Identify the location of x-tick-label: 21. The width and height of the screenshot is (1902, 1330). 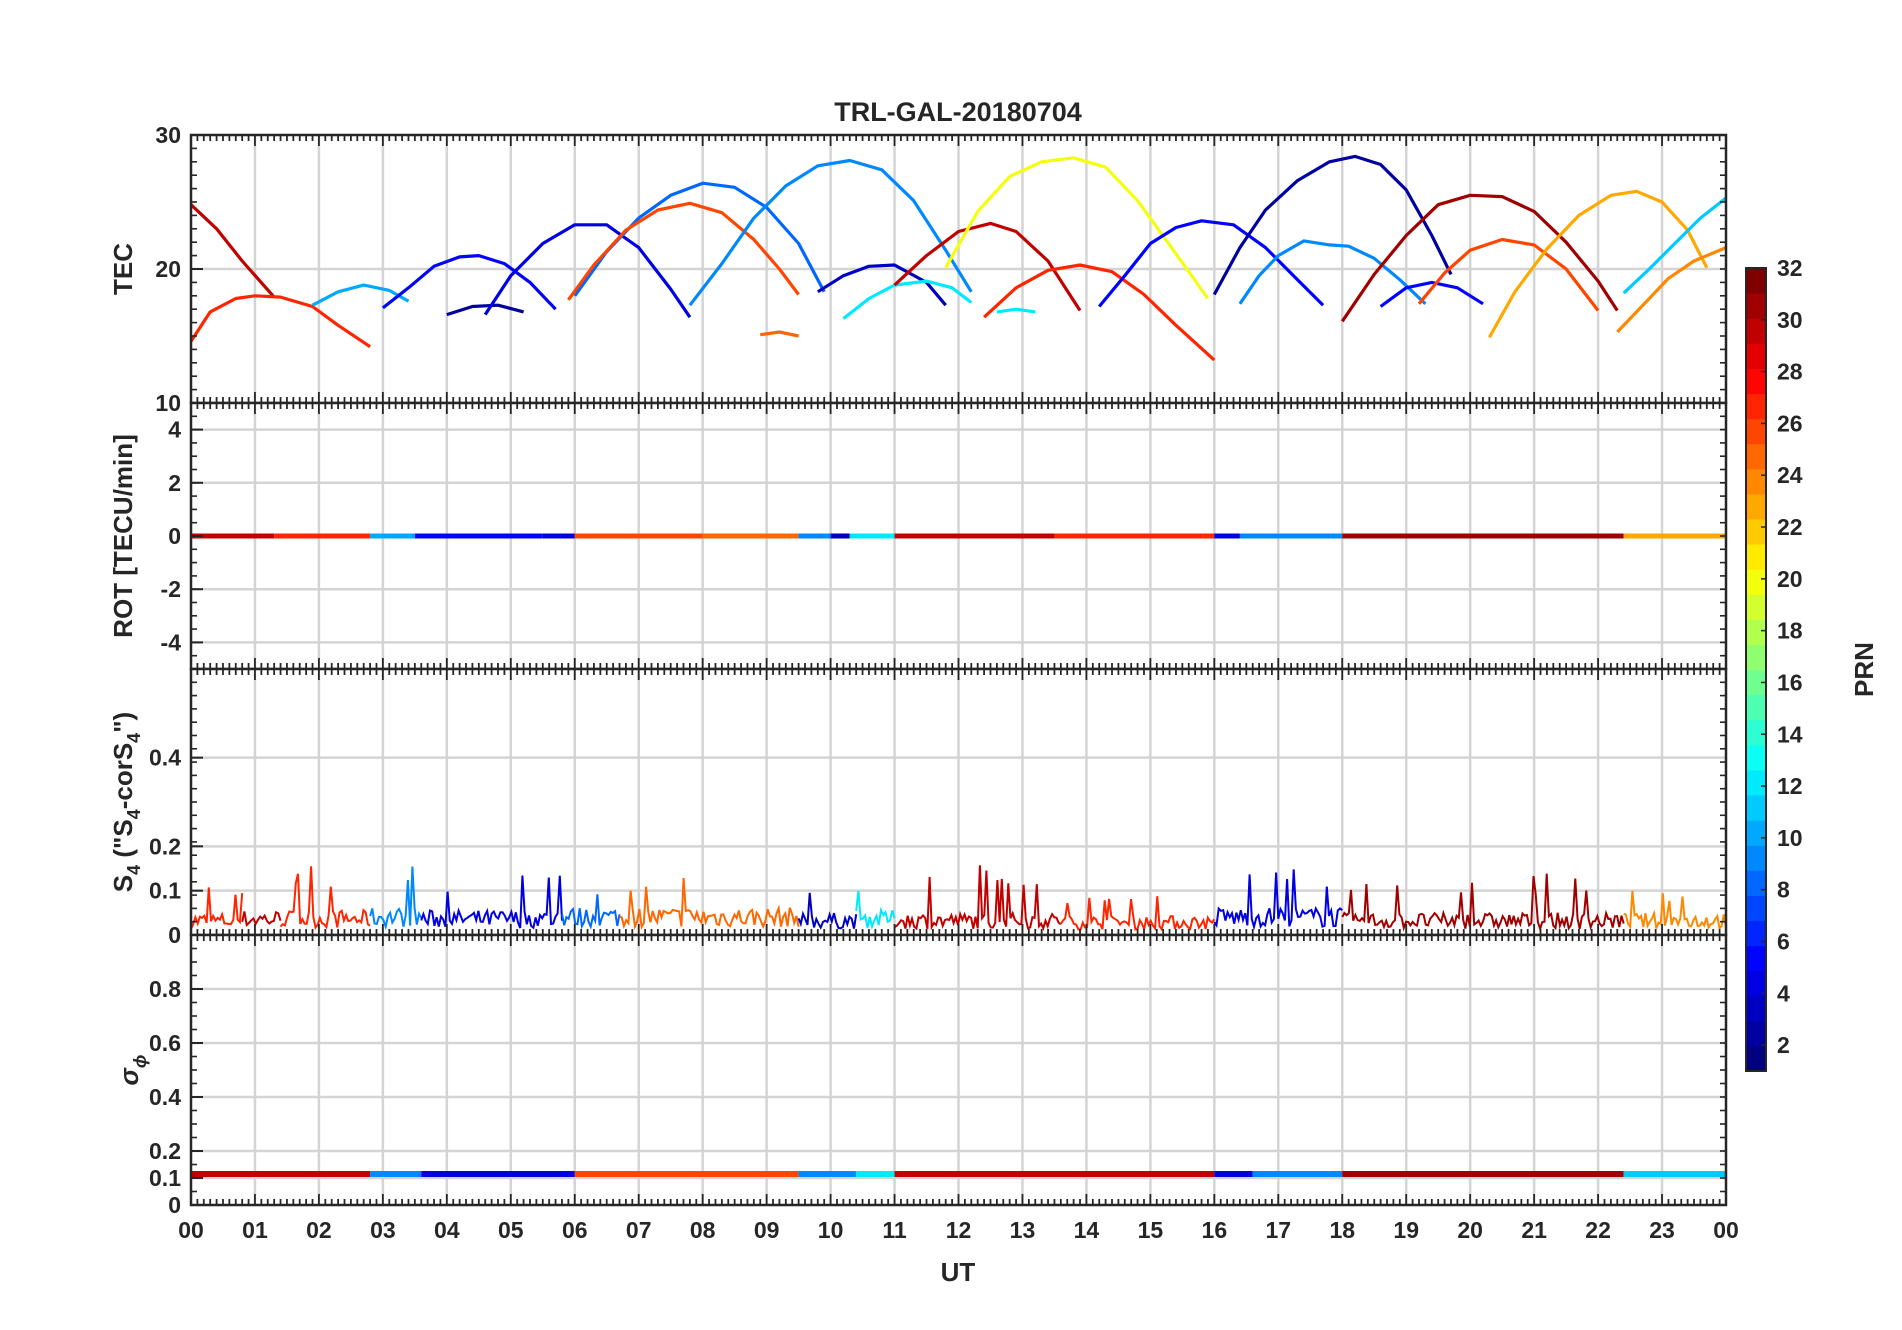
(1534, 1230).